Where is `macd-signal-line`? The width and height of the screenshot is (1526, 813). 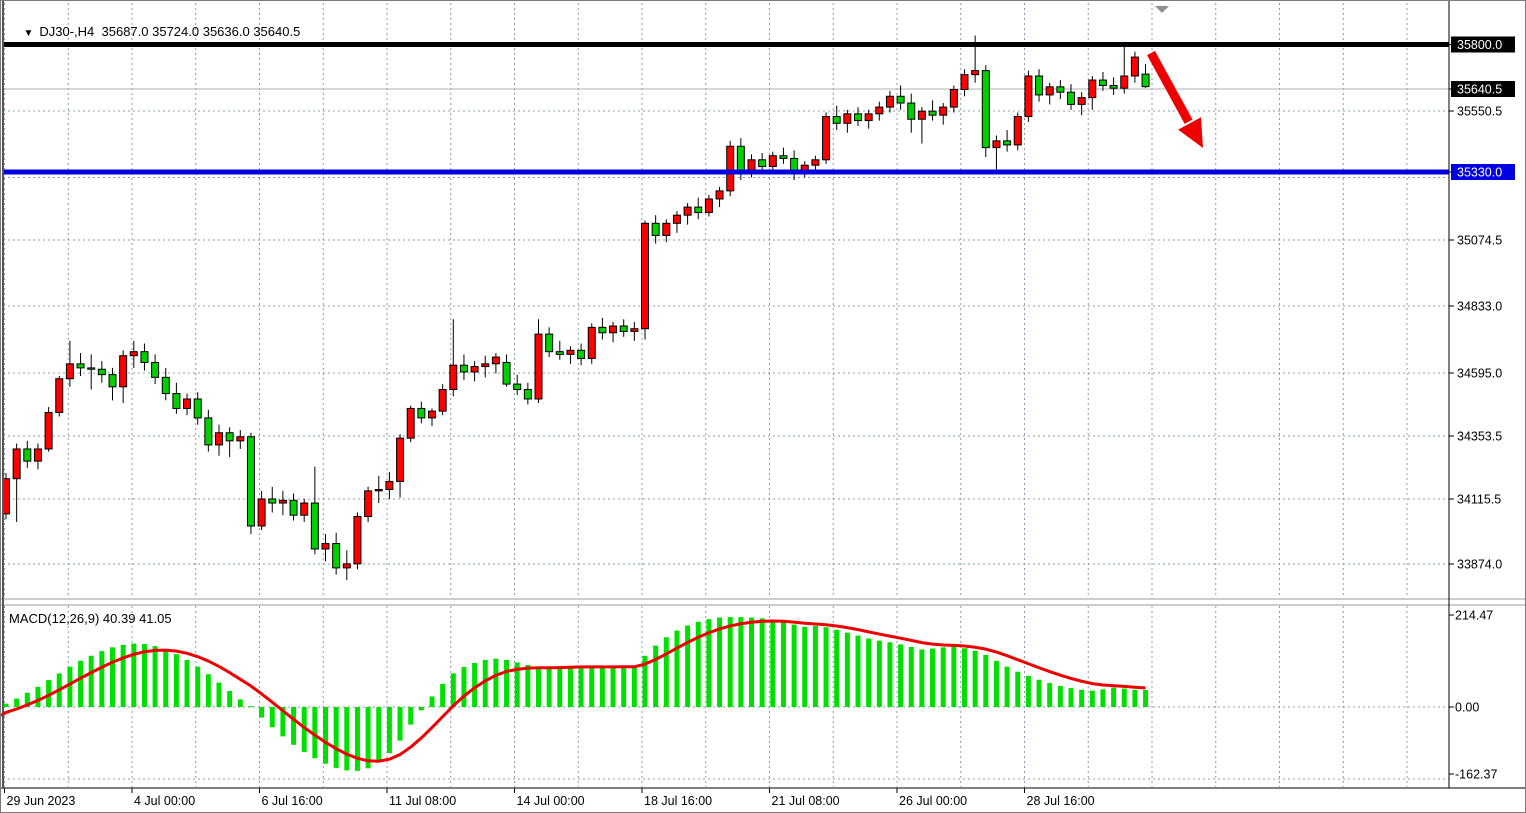 macd-signal-line is located at coordinates (573, 691).